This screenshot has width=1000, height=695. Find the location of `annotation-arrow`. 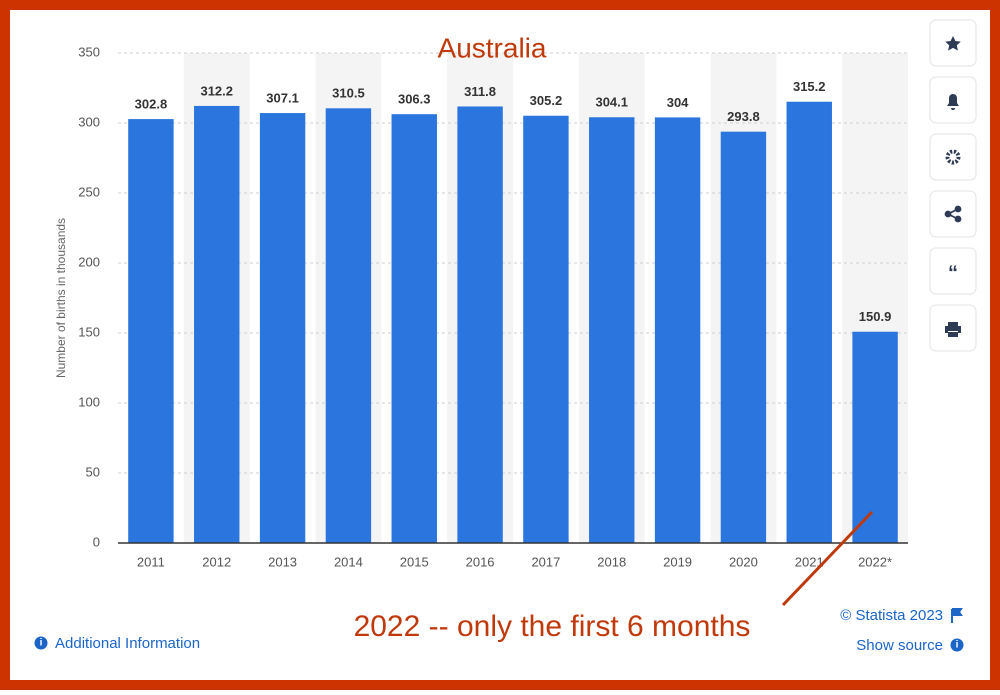

annotation-arrow is located at coordinates (827, 558).